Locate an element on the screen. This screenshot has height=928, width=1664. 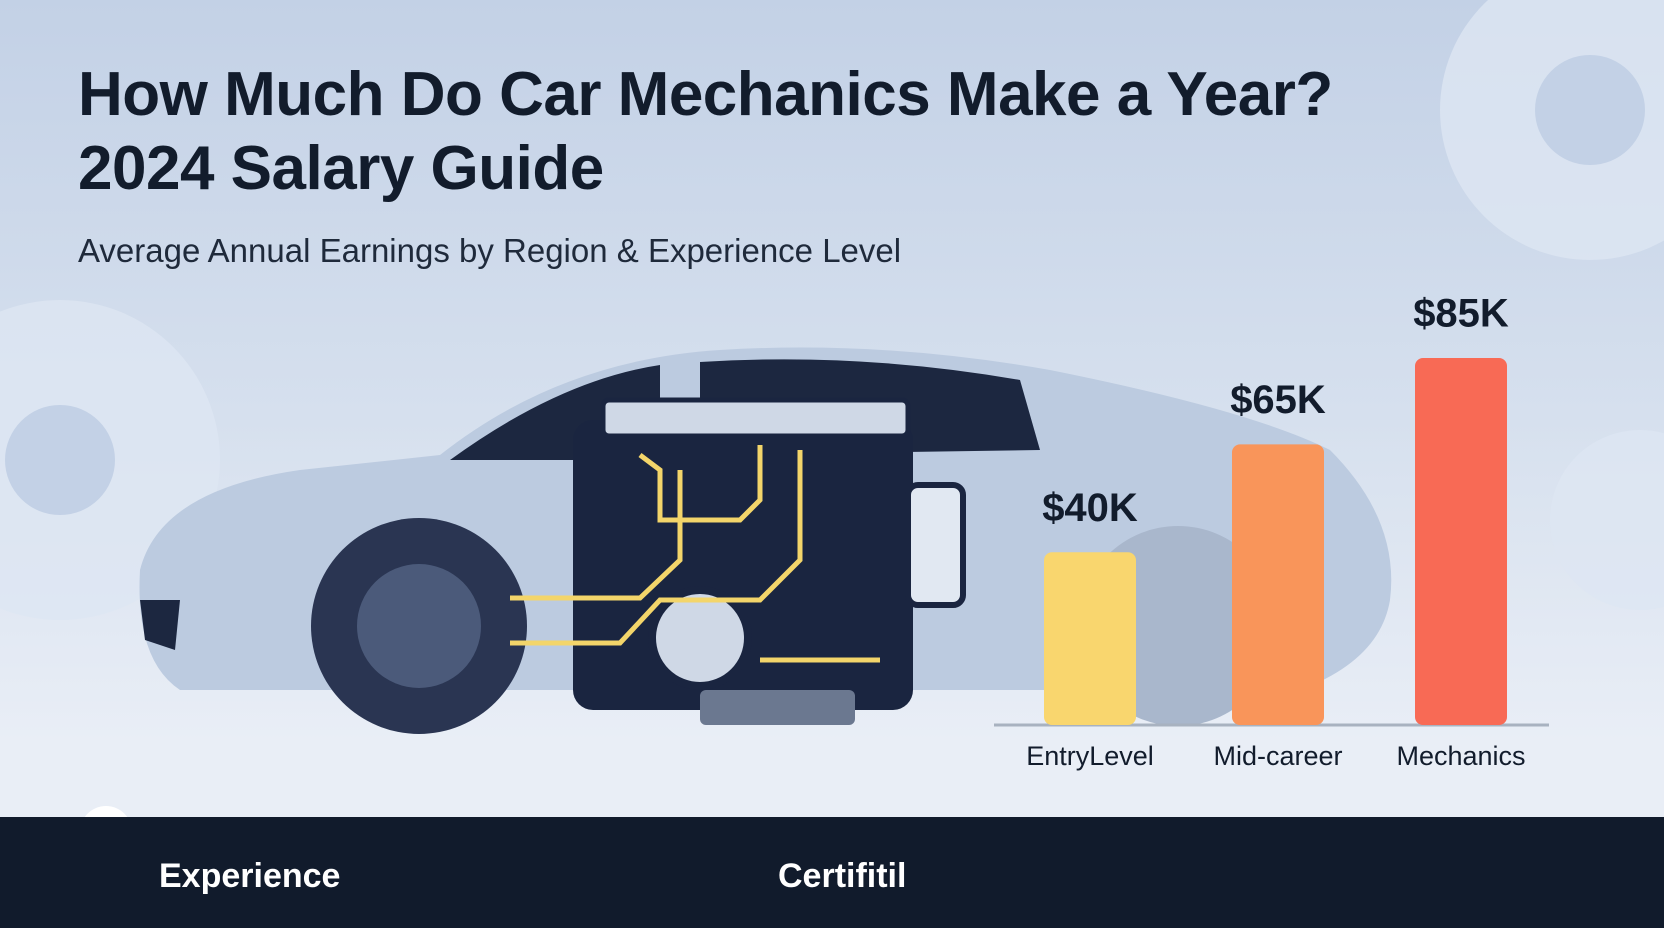
car-light is located at coordinates (160, 625).